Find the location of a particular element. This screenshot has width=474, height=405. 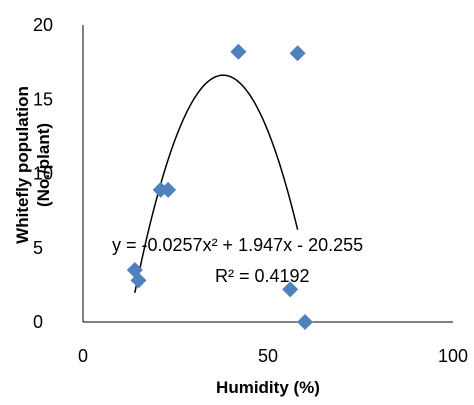

trendline-r2: R² = 0.4192 is located at coordinates (262, 276).